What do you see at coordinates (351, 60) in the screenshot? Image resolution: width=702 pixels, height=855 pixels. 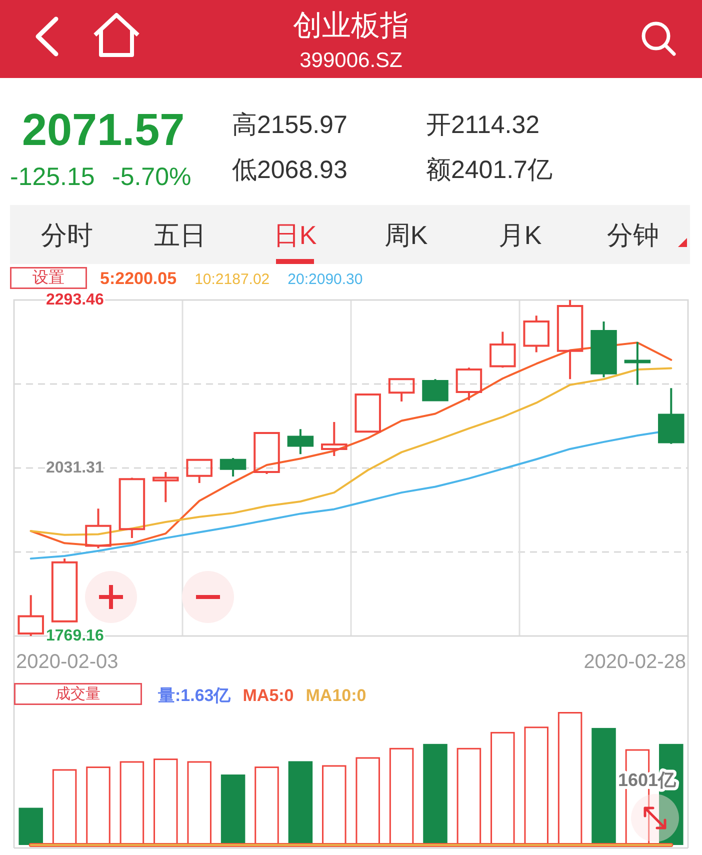 I see `text: 399006.SZ` at bounding box center [351, 60].